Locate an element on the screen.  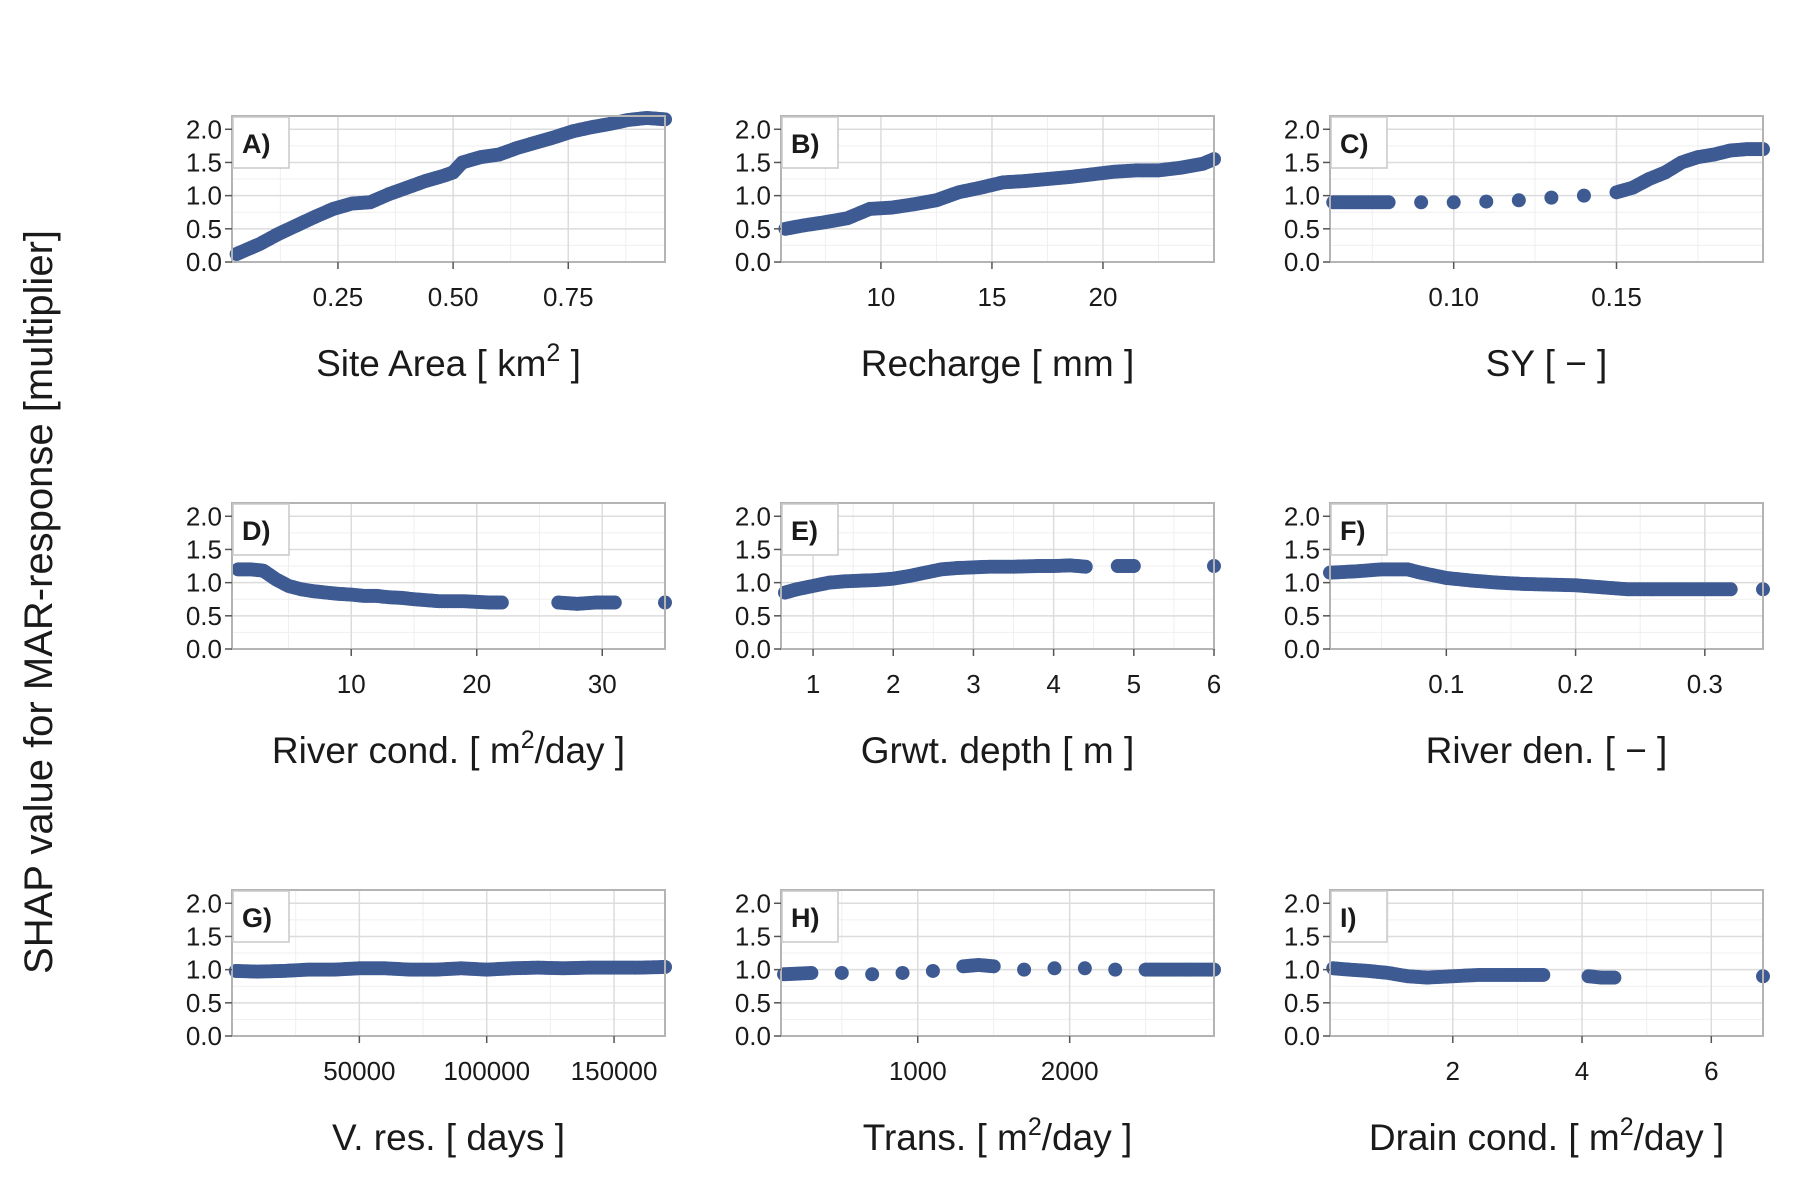
x-axis-label: Recharge [ mm ] is located at coordinates (997, 363).